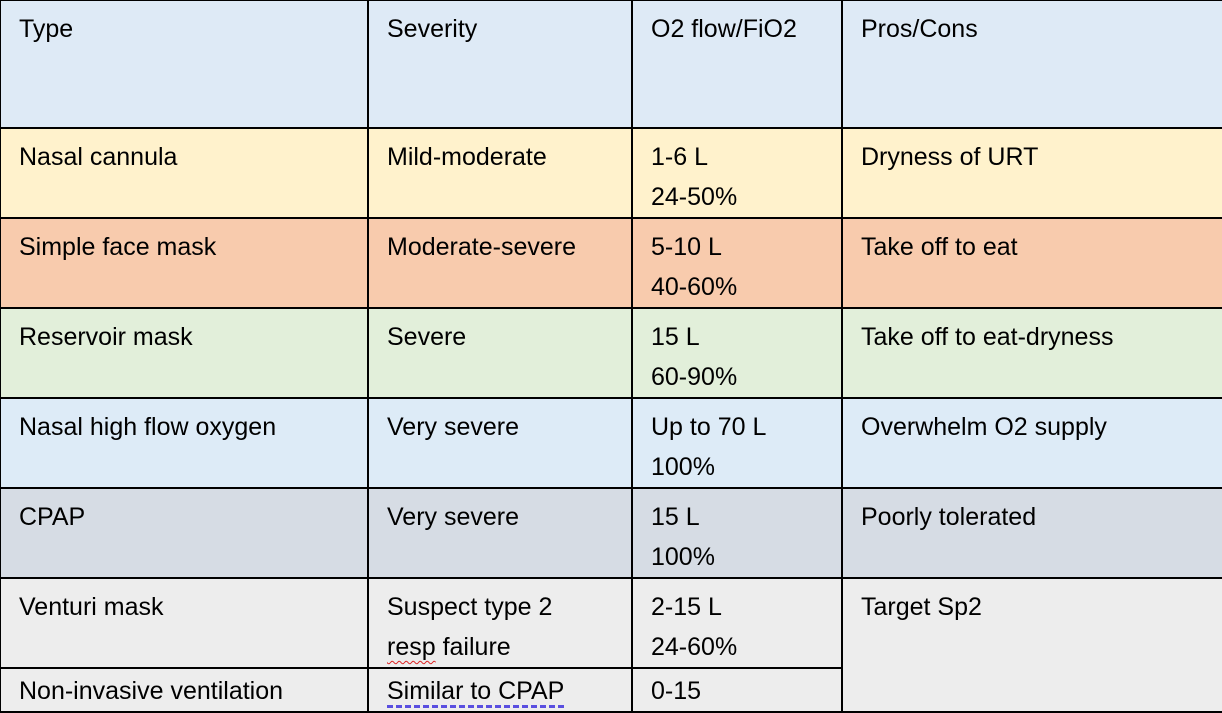  What do you see at coordinates (184, 263) in the screenshot?
I see `cell-type: Simple face mask` at bounding box center [184, 263].